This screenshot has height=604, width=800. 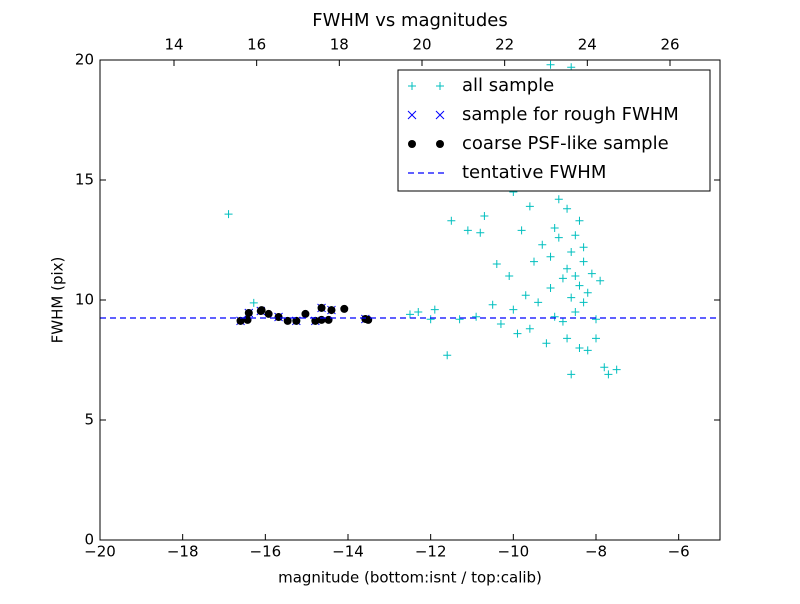 What do you see at coordinates (514, 552) in the screenshot?
I see `x-tick-label: −10` at bounding box center [514, 552].